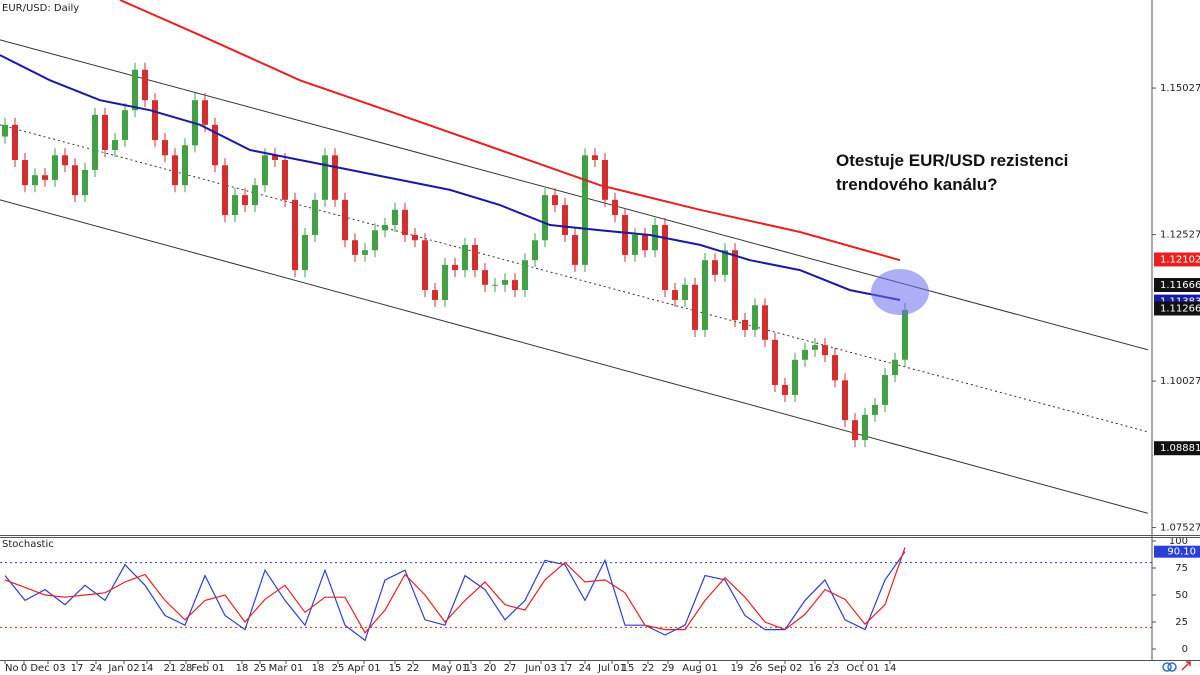  What do you see at coordinates (1180, 235) in the screenshot?
I see `y-tick-label: 1.12527` at bounding box center [1180, 235].